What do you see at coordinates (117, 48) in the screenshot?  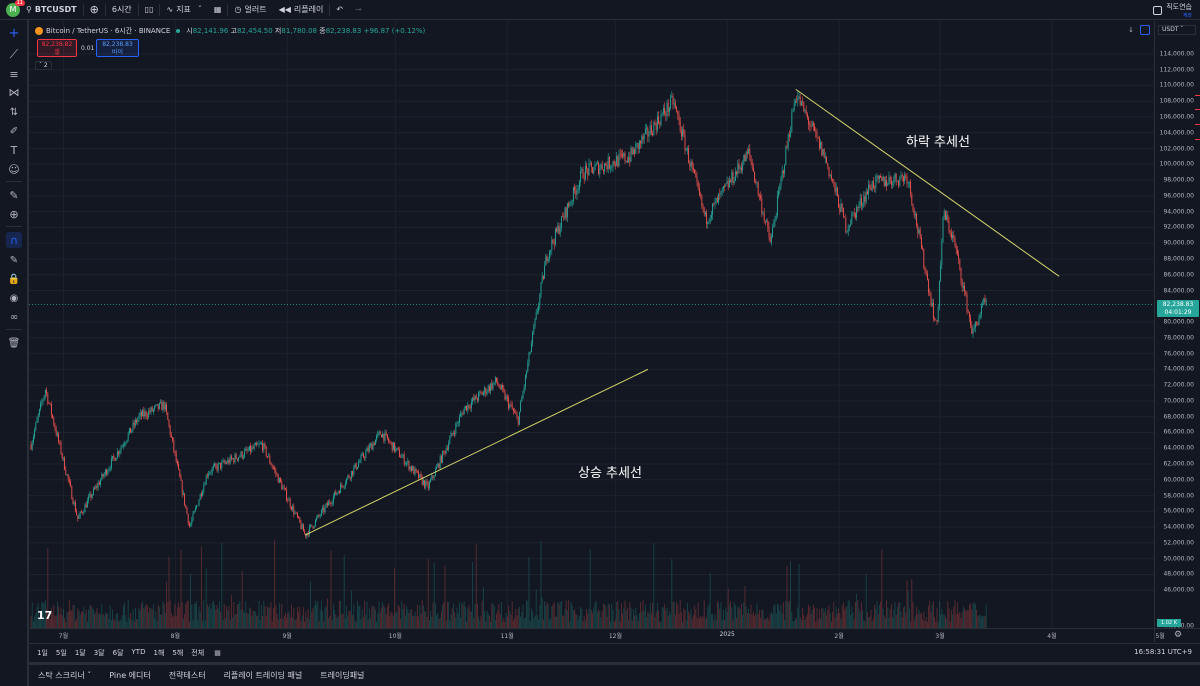 I see `buy-button: 82,238.83 바이` at bounding box center [117, 48].